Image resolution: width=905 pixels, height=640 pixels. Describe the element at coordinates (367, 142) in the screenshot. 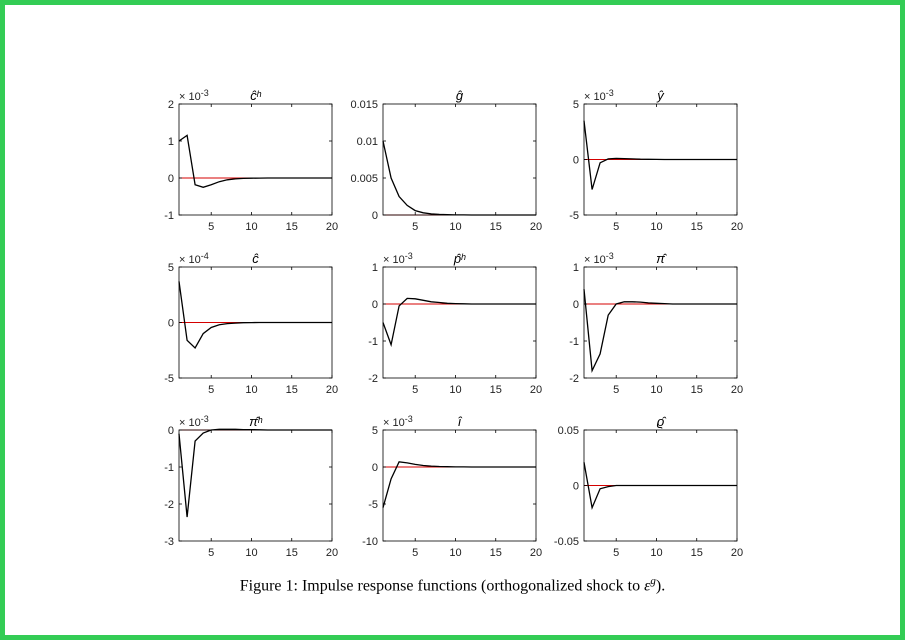

I see `y-tick-label: 0.01` at that location.